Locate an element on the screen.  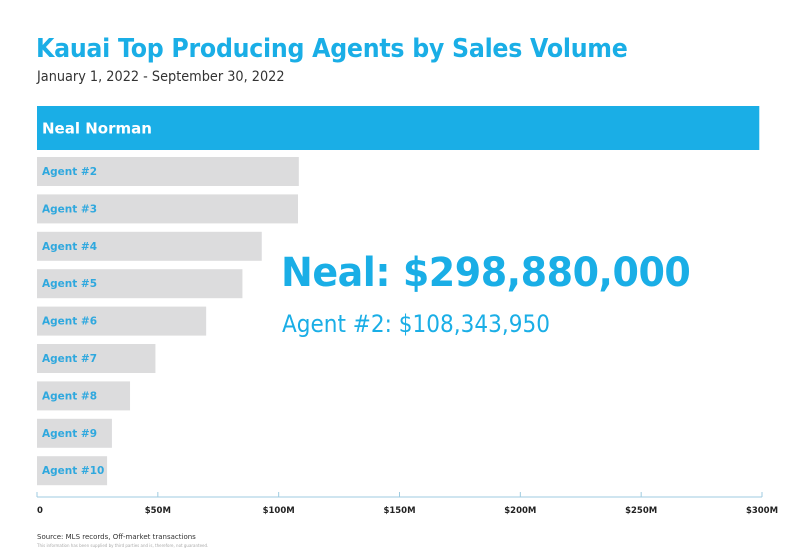
bar-label: Neal Norman is located at coordinates (97, 129).